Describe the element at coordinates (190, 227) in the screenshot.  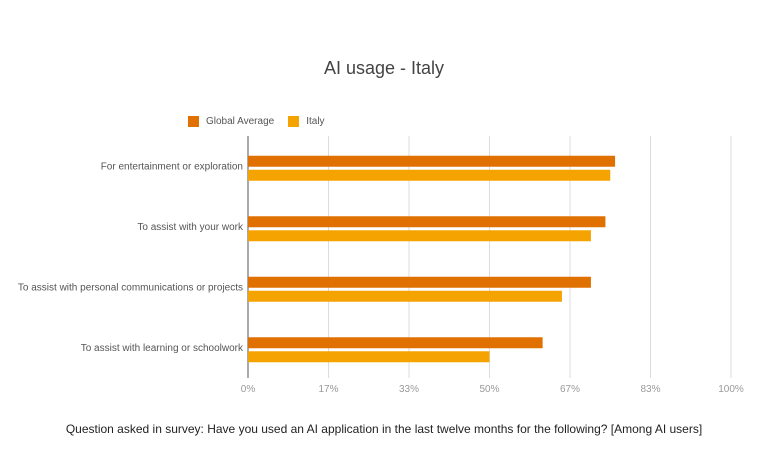
I see `category-label: To assist with your work` at that location.